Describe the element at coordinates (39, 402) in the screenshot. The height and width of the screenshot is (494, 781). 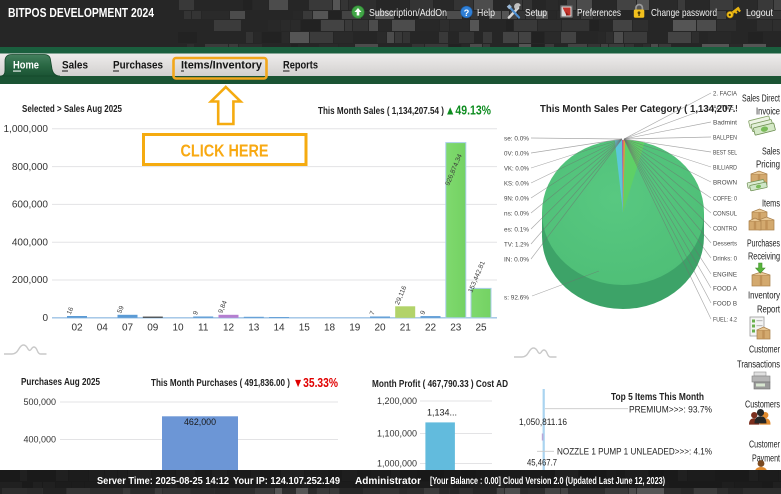
I see `svg-text: 500,000` at that location.